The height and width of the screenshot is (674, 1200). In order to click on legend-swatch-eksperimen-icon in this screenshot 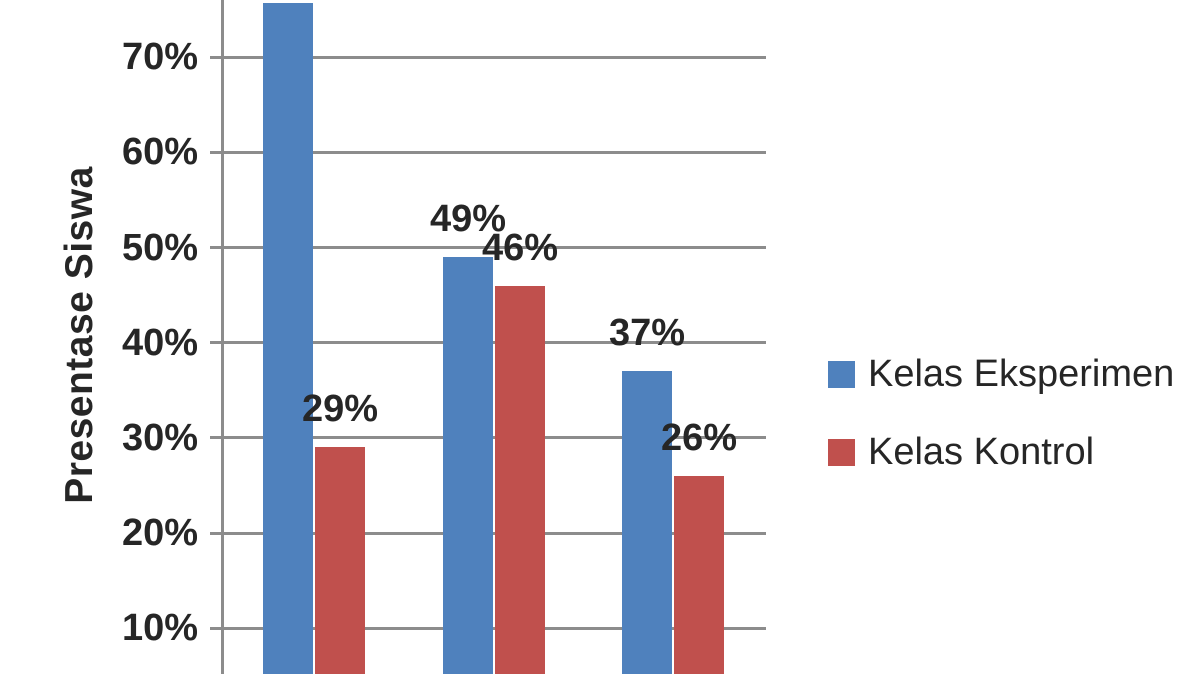, I will do `click(841, 374)`.